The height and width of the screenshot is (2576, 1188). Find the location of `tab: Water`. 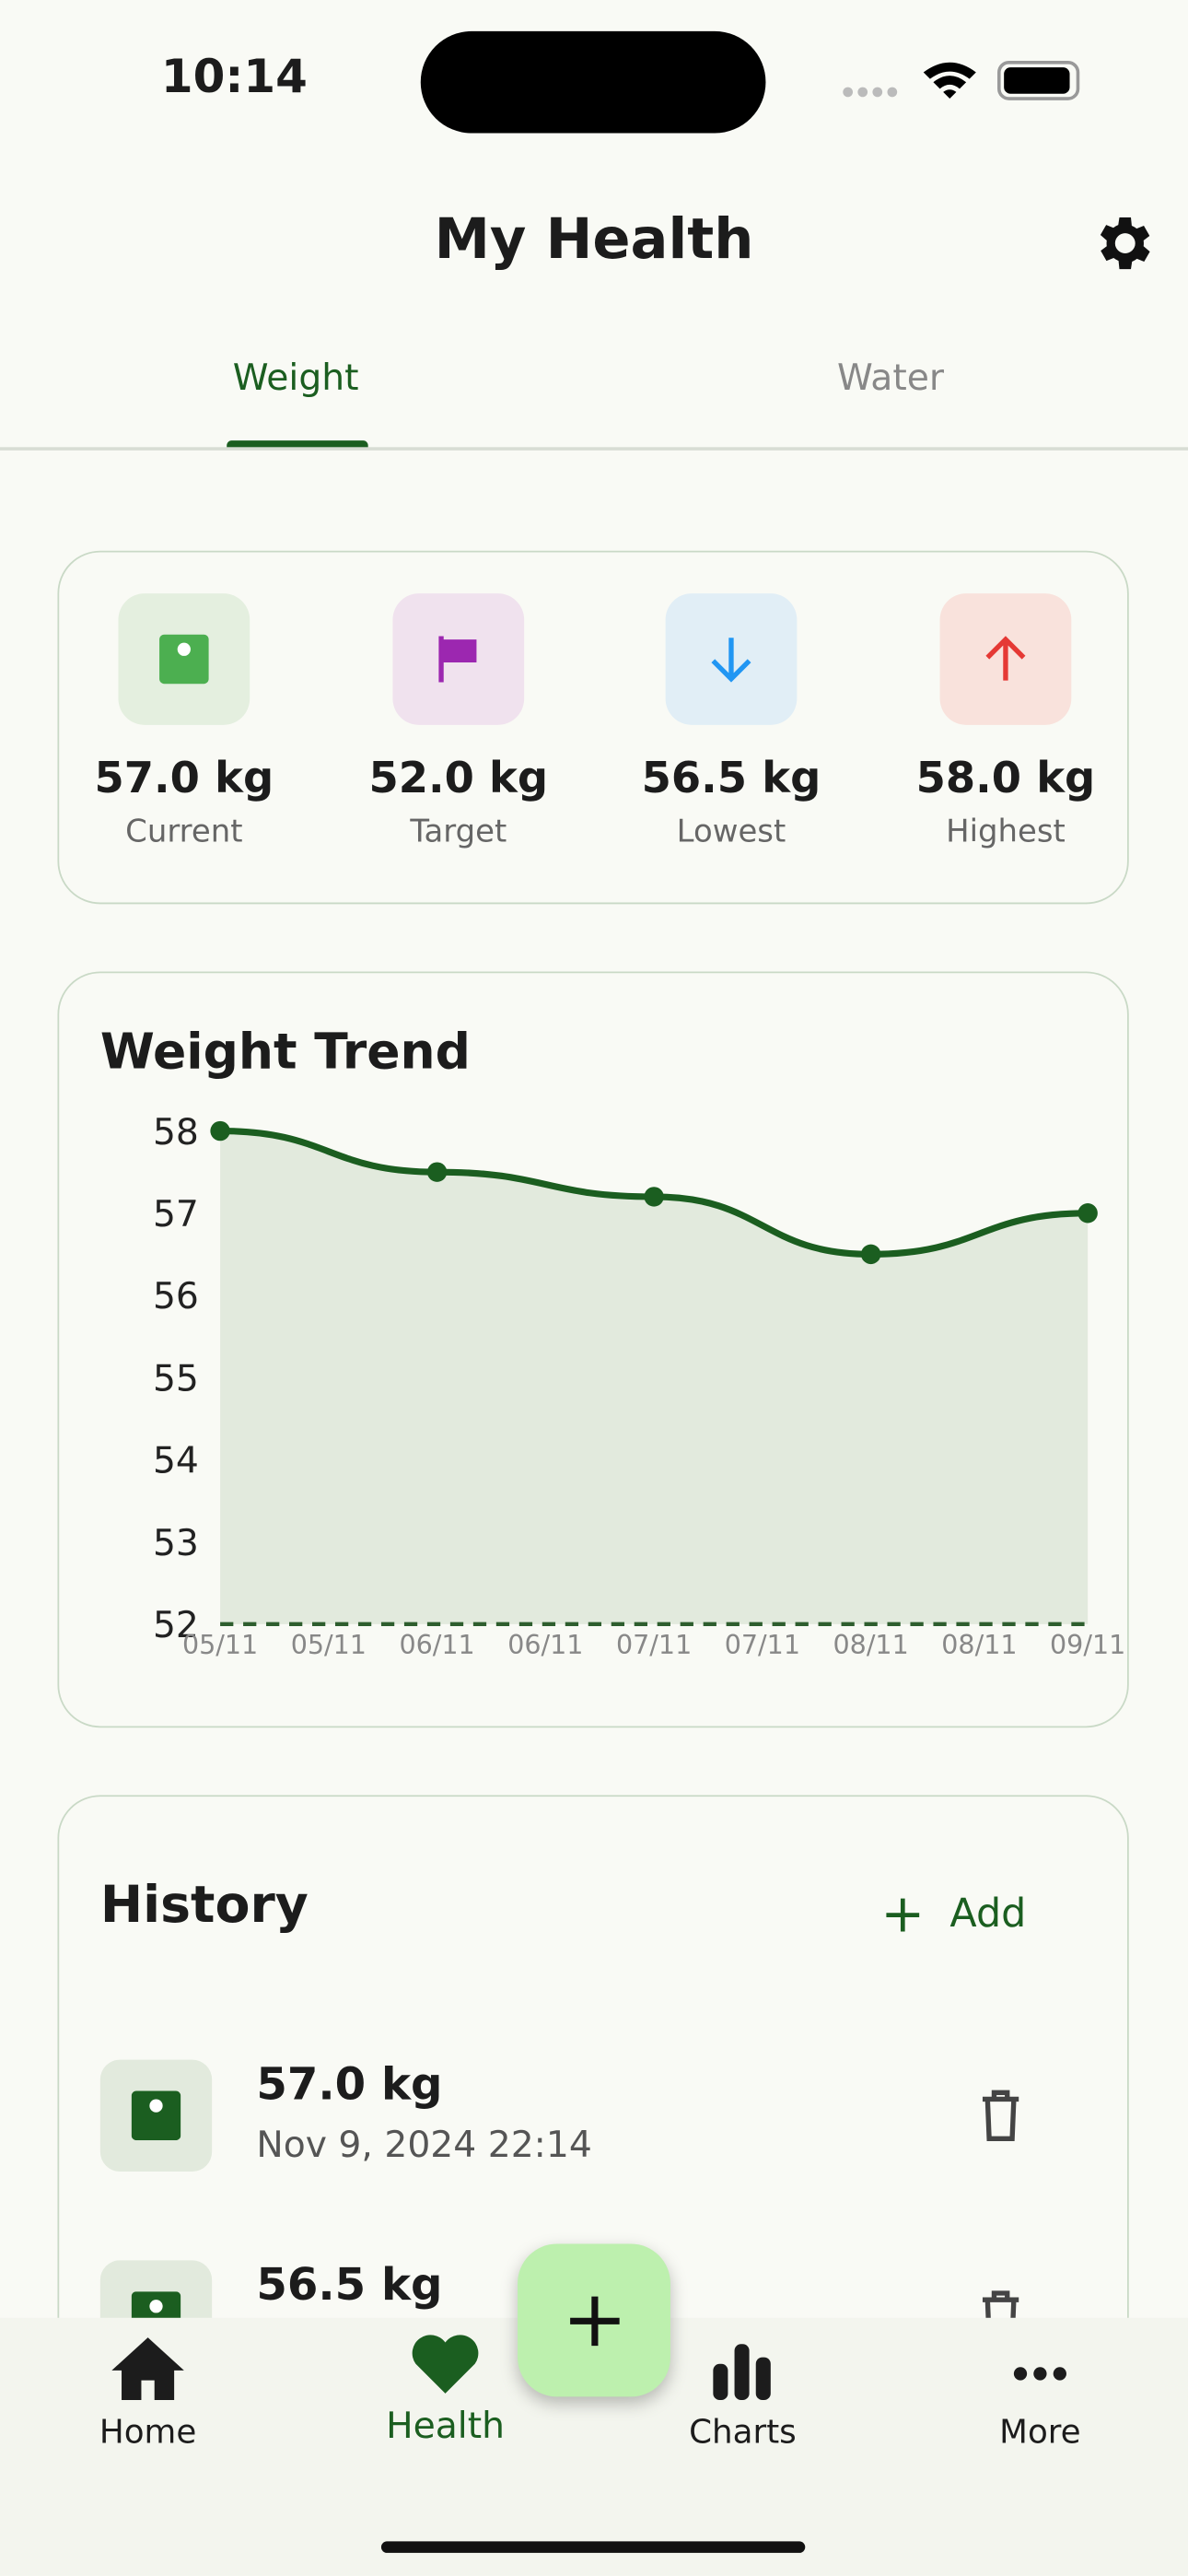

tab: Water is located at coordinates (891, 378).